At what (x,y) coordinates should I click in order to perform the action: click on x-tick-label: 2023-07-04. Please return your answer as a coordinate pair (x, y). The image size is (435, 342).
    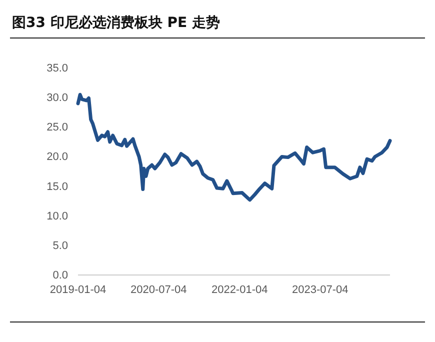
    Looking at the image, I should click on (320, 290).